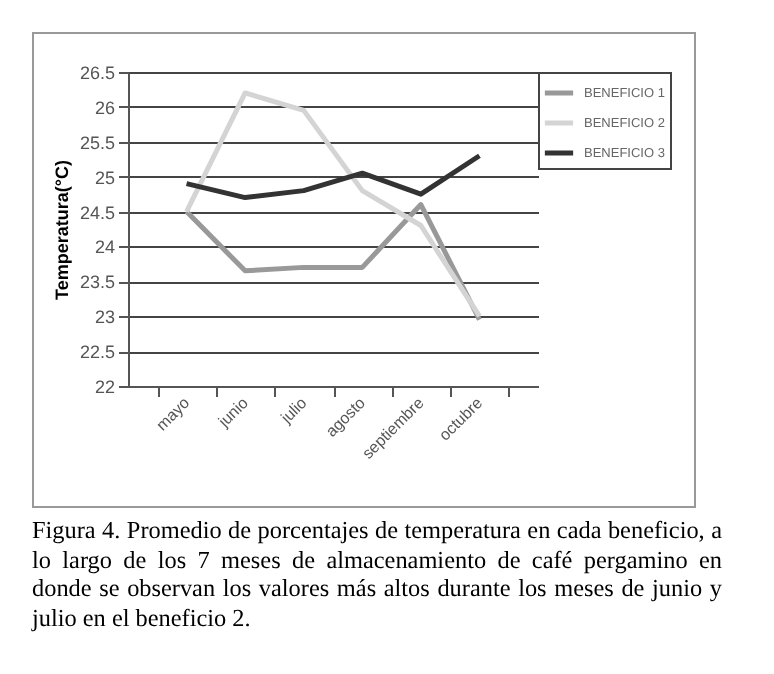  Describe the element at coordinates (97, 282) in the screenshot. I see `y-tick-label: 23.5` at that location.